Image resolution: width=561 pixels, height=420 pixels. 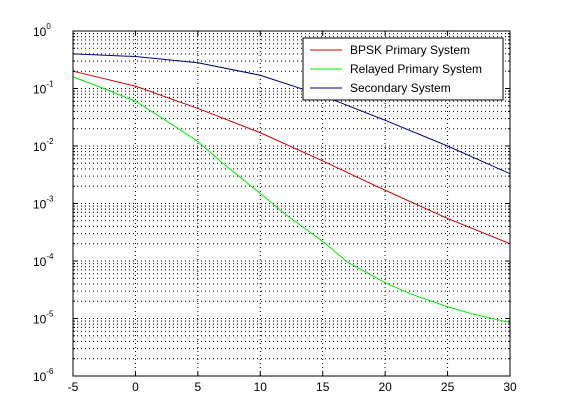 I want to click on x-tick-label: -5, so click(x=73, y=387).